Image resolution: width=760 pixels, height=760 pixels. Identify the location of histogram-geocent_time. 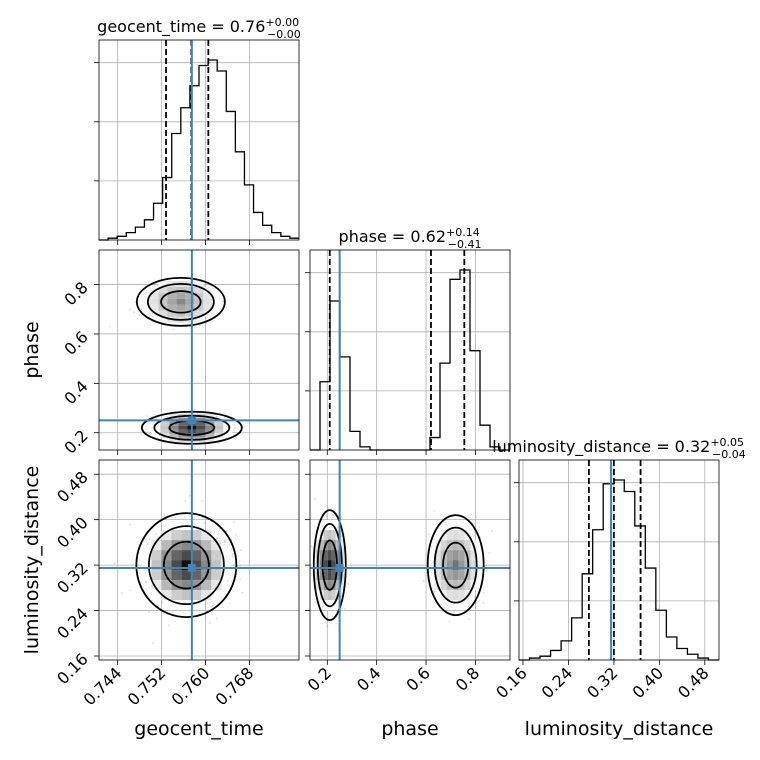
(199, 150).